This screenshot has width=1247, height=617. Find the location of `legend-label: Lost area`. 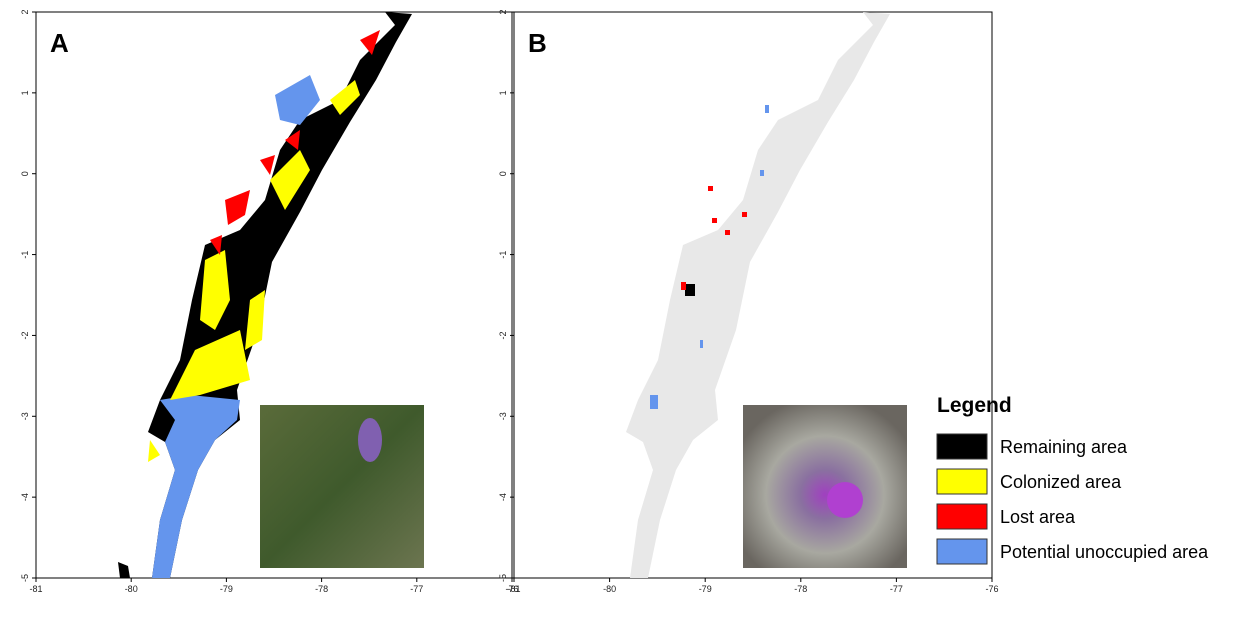

legend-label: Lost area is located at coordinates (1038, 517).